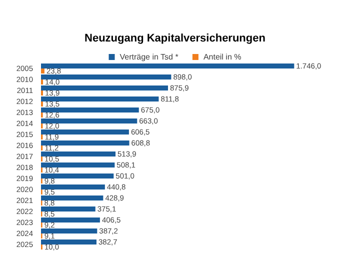 The image size is (350, 263). Describe the element at coordinates (149, 57) in the screenshot. I see `legend-label: Verträge in Tsd *` at that location.